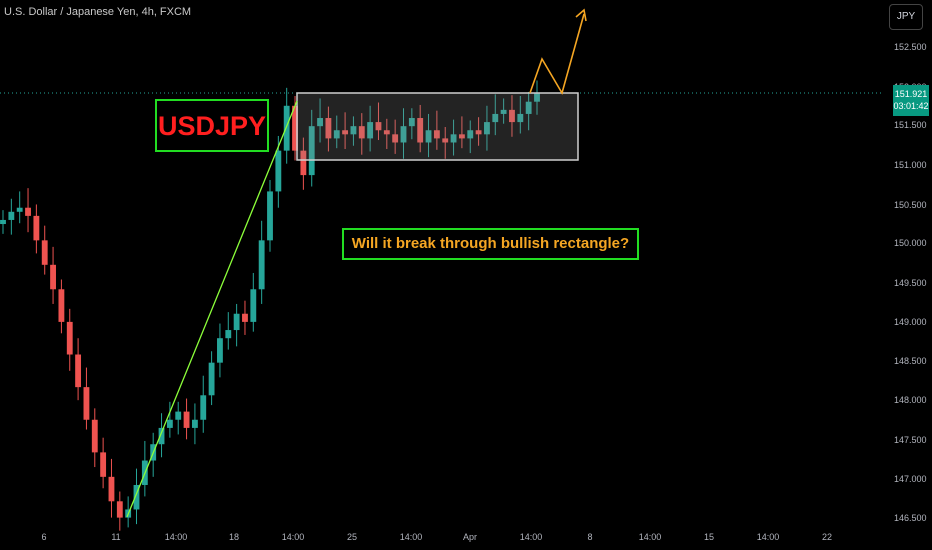 The image size is (932, 550). I want to click on time-tick: Apr, so click(470, 537).